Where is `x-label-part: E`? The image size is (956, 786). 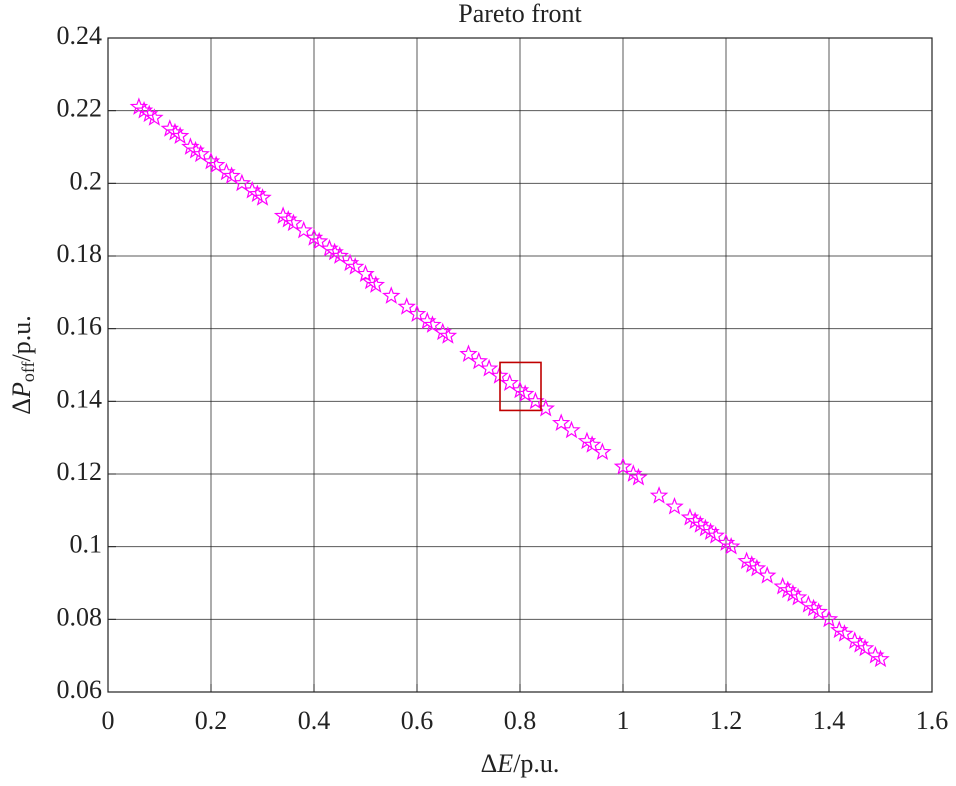 x-label-part: E is located at coordinates (504, 763).